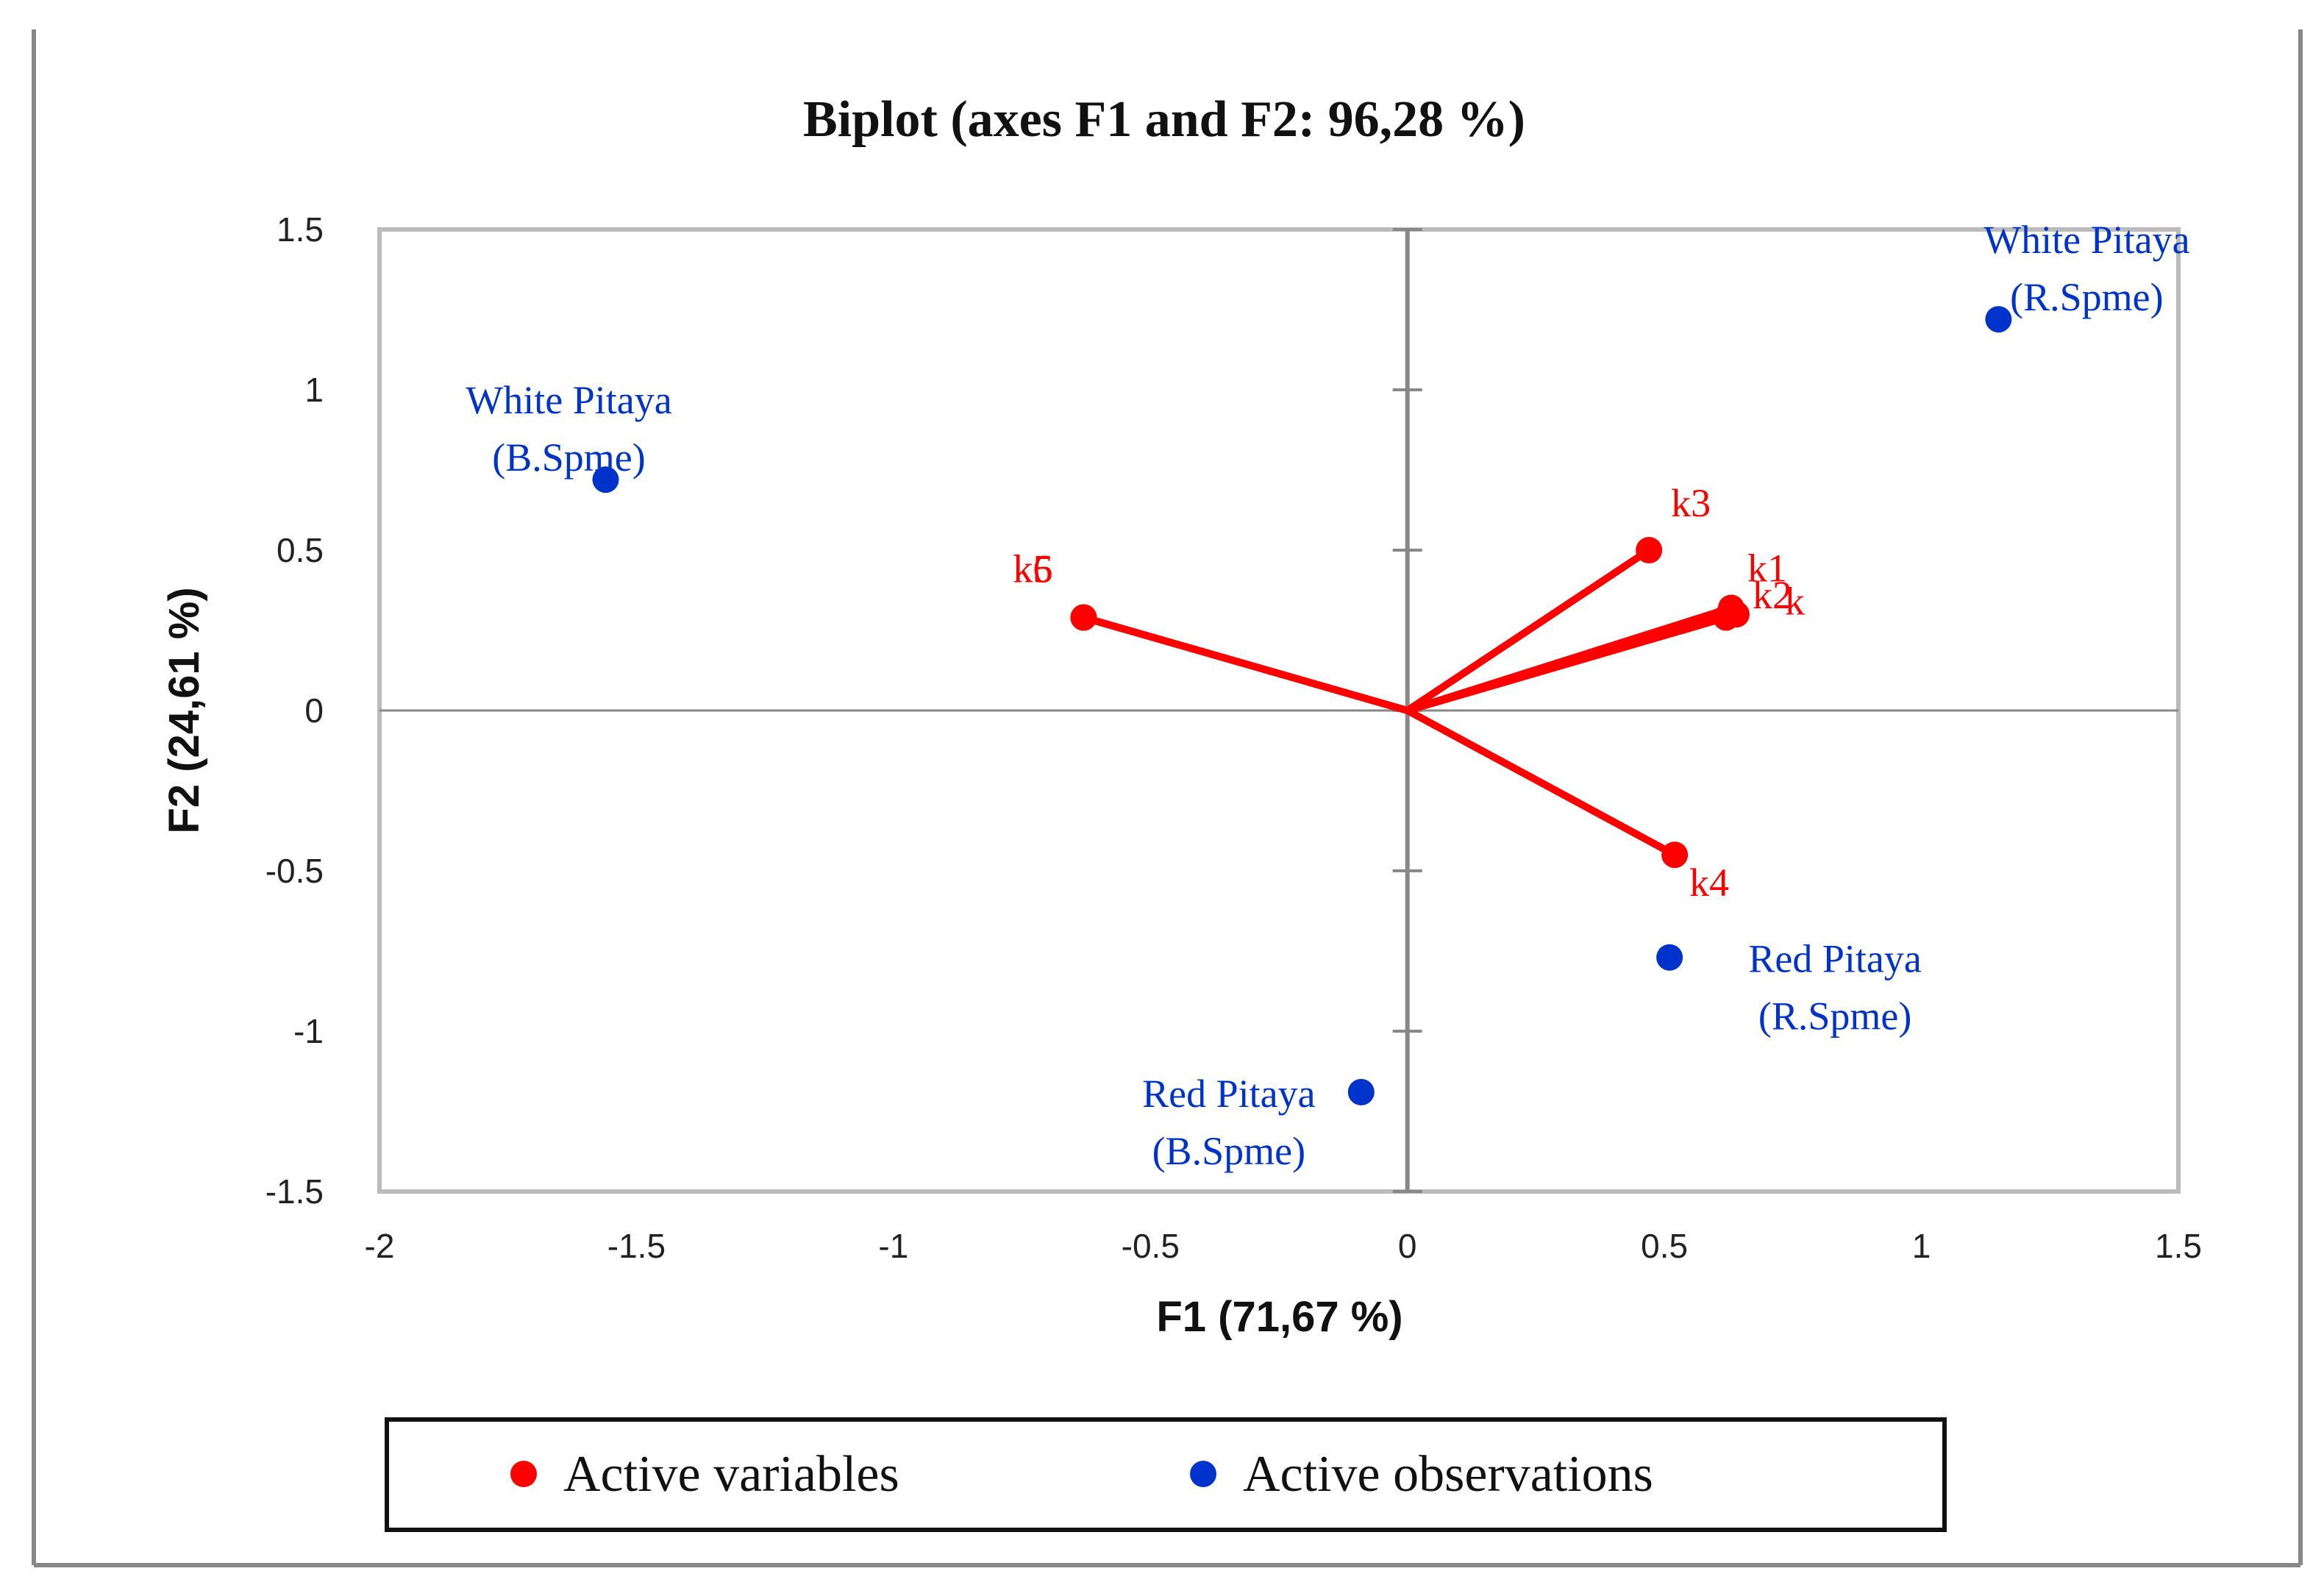  I want to click on legend-box, so click(1166, 1474).